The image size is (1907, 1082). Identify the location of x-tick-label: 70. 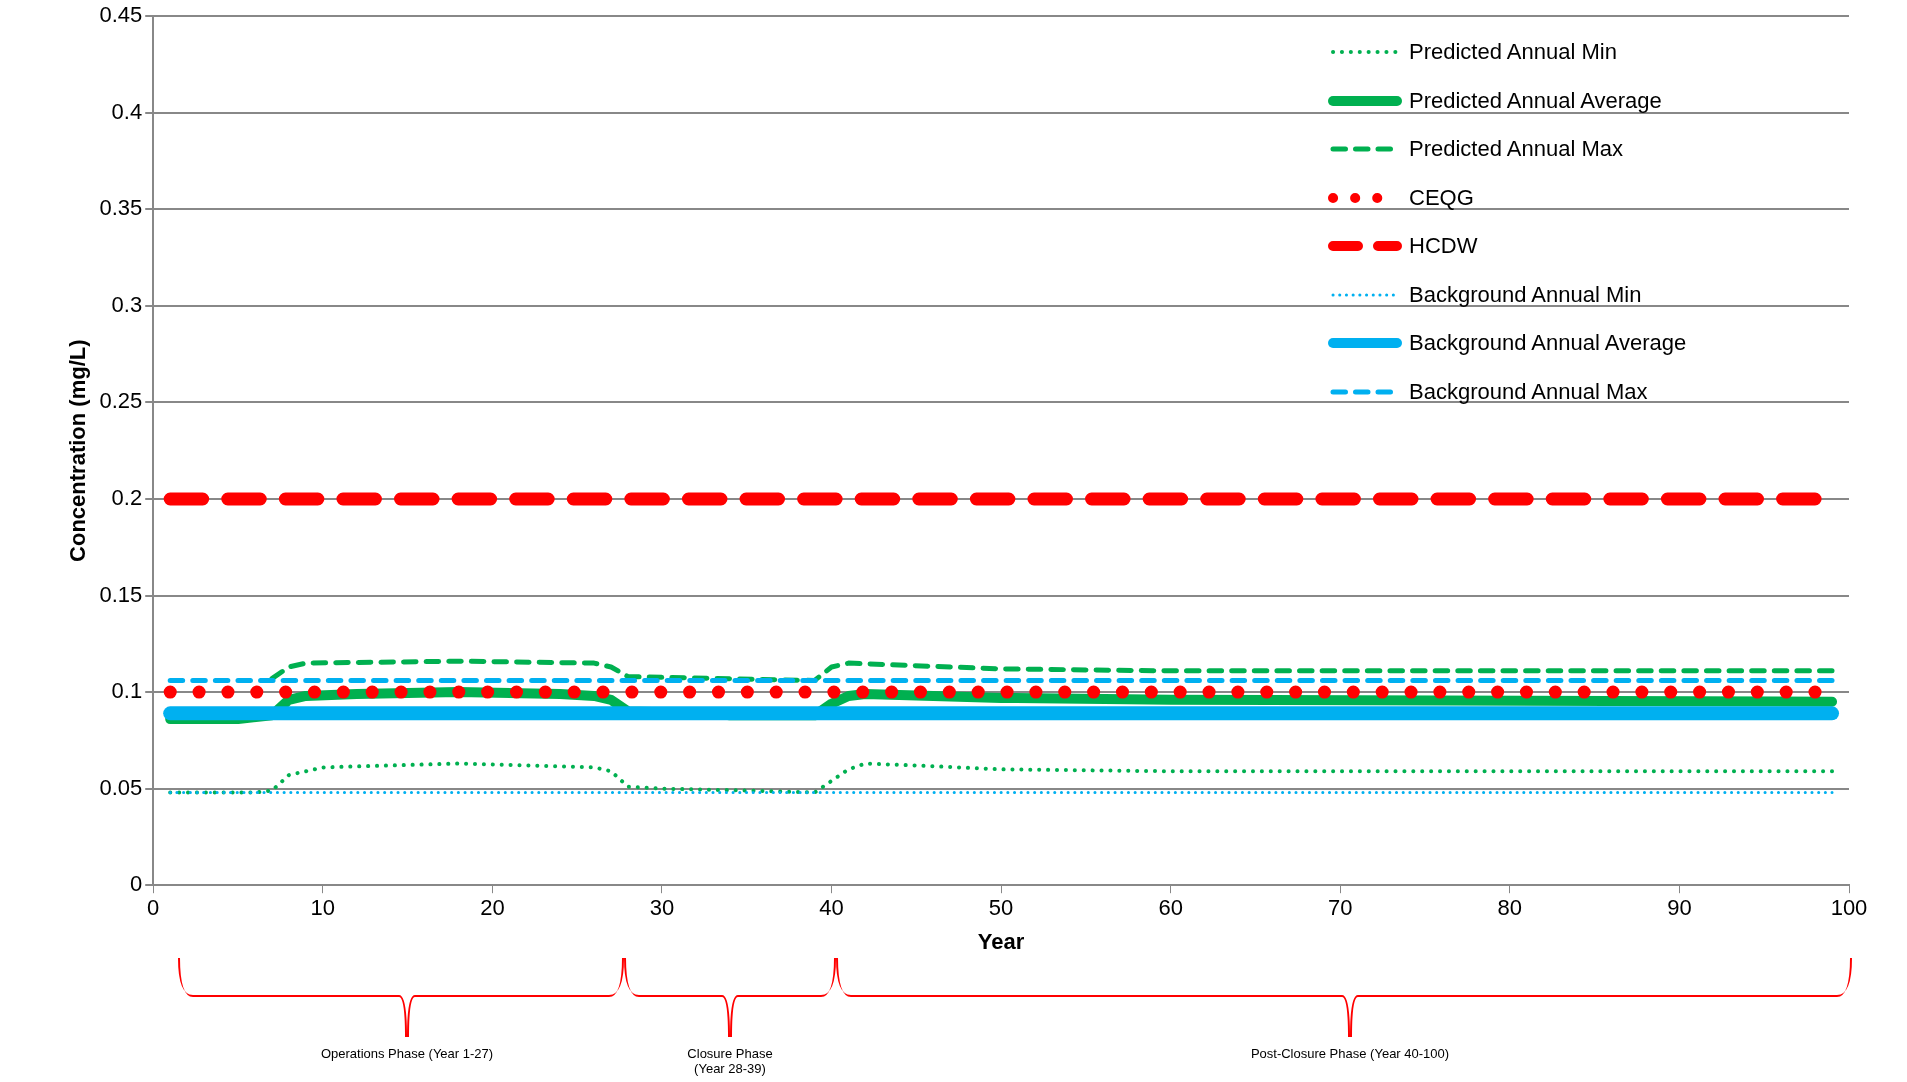
(1340, 908).